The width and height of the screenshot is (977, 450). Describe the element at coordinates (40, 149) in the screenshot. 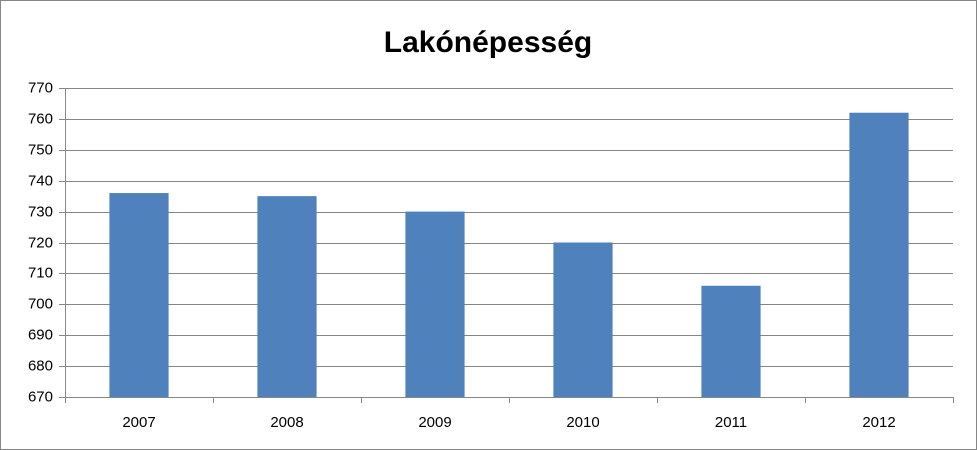

I see `y-tick-label: 750` at that location.